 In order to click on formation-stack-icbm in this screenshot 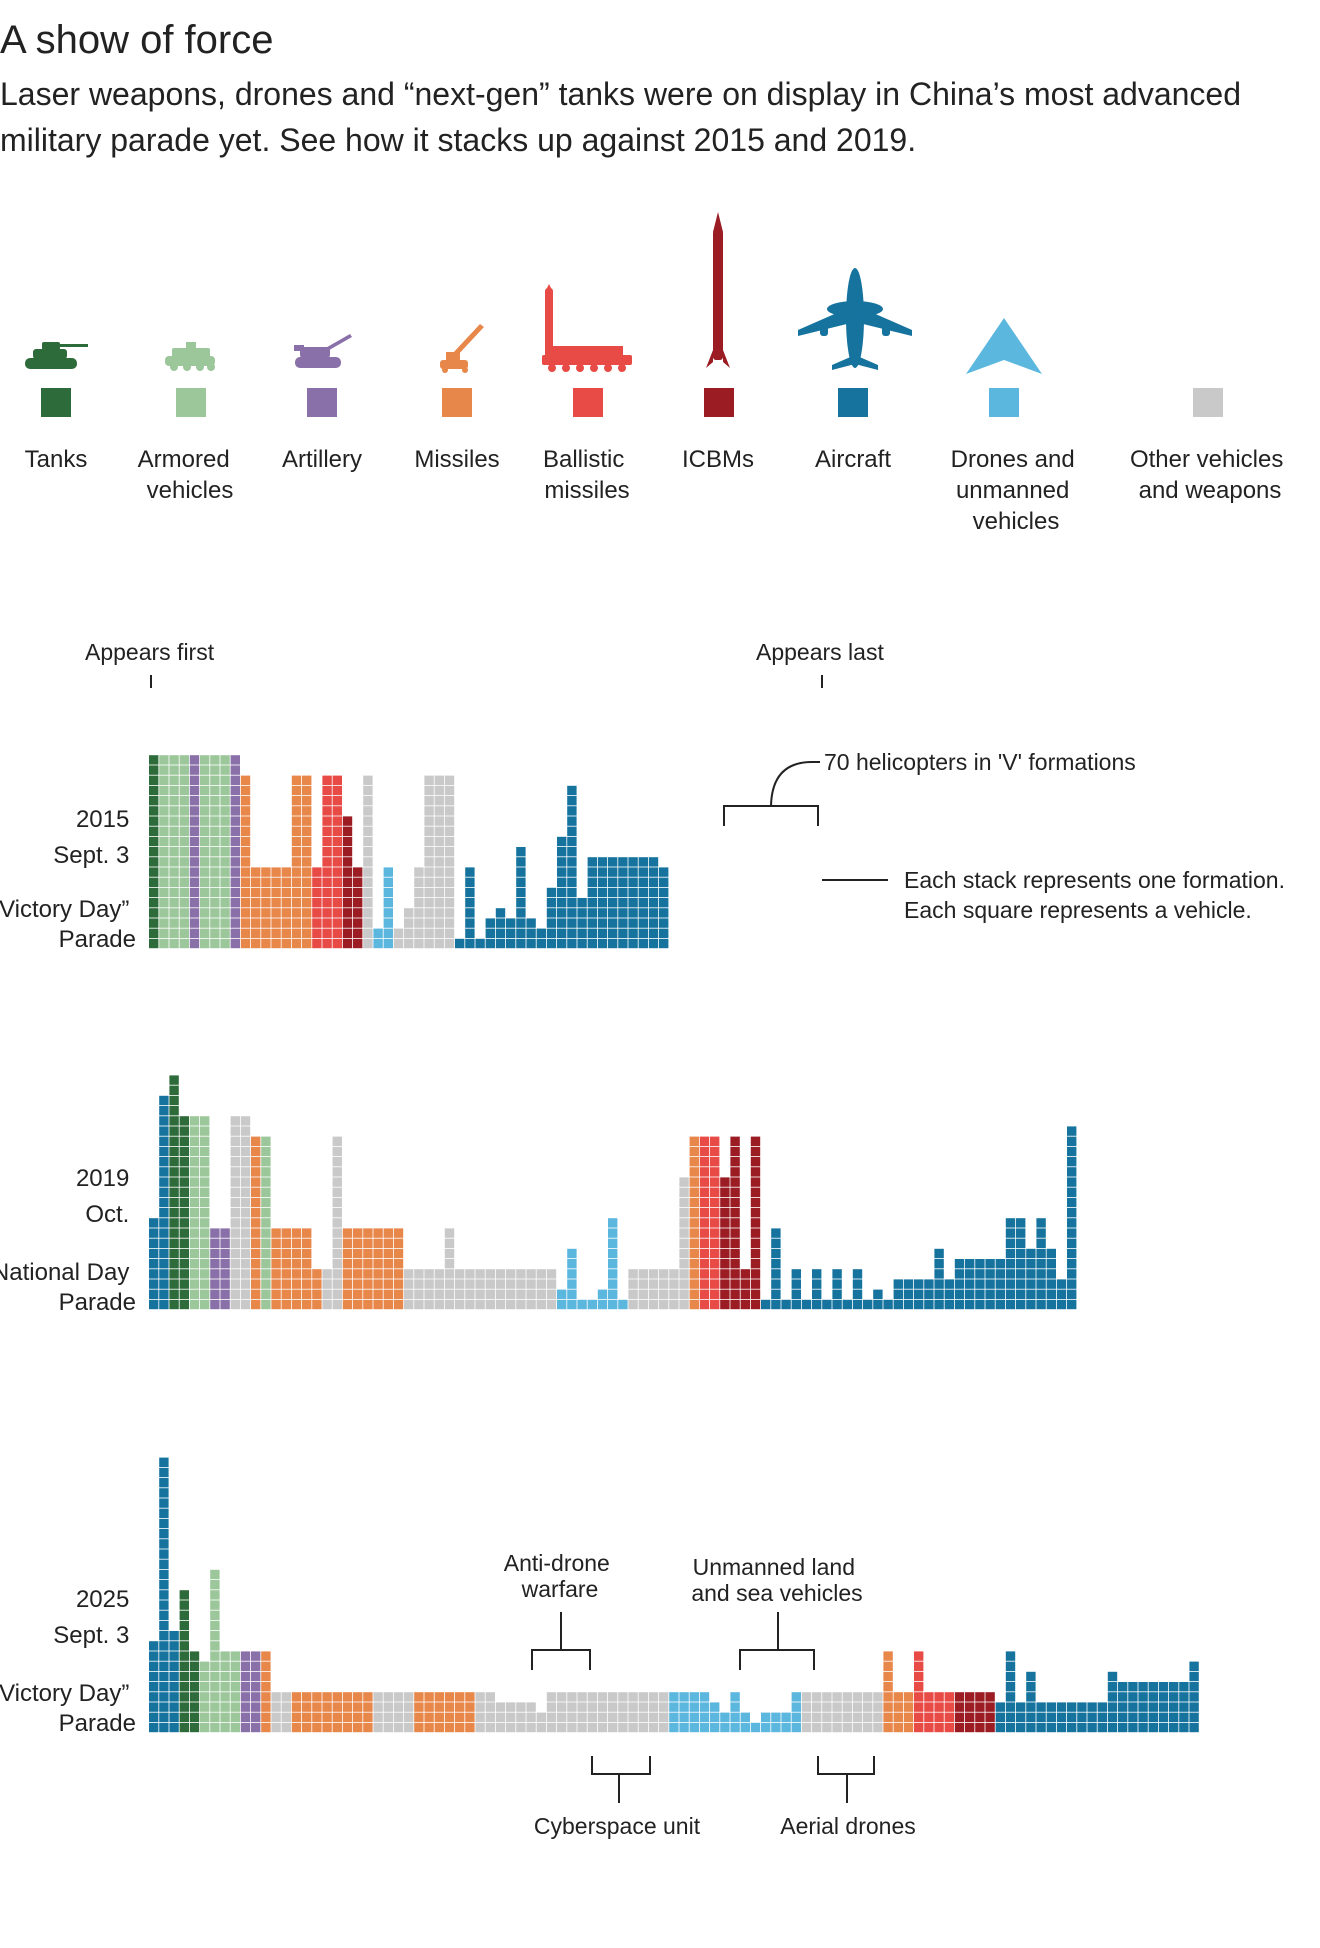, I will do `click(725, 1243)`.